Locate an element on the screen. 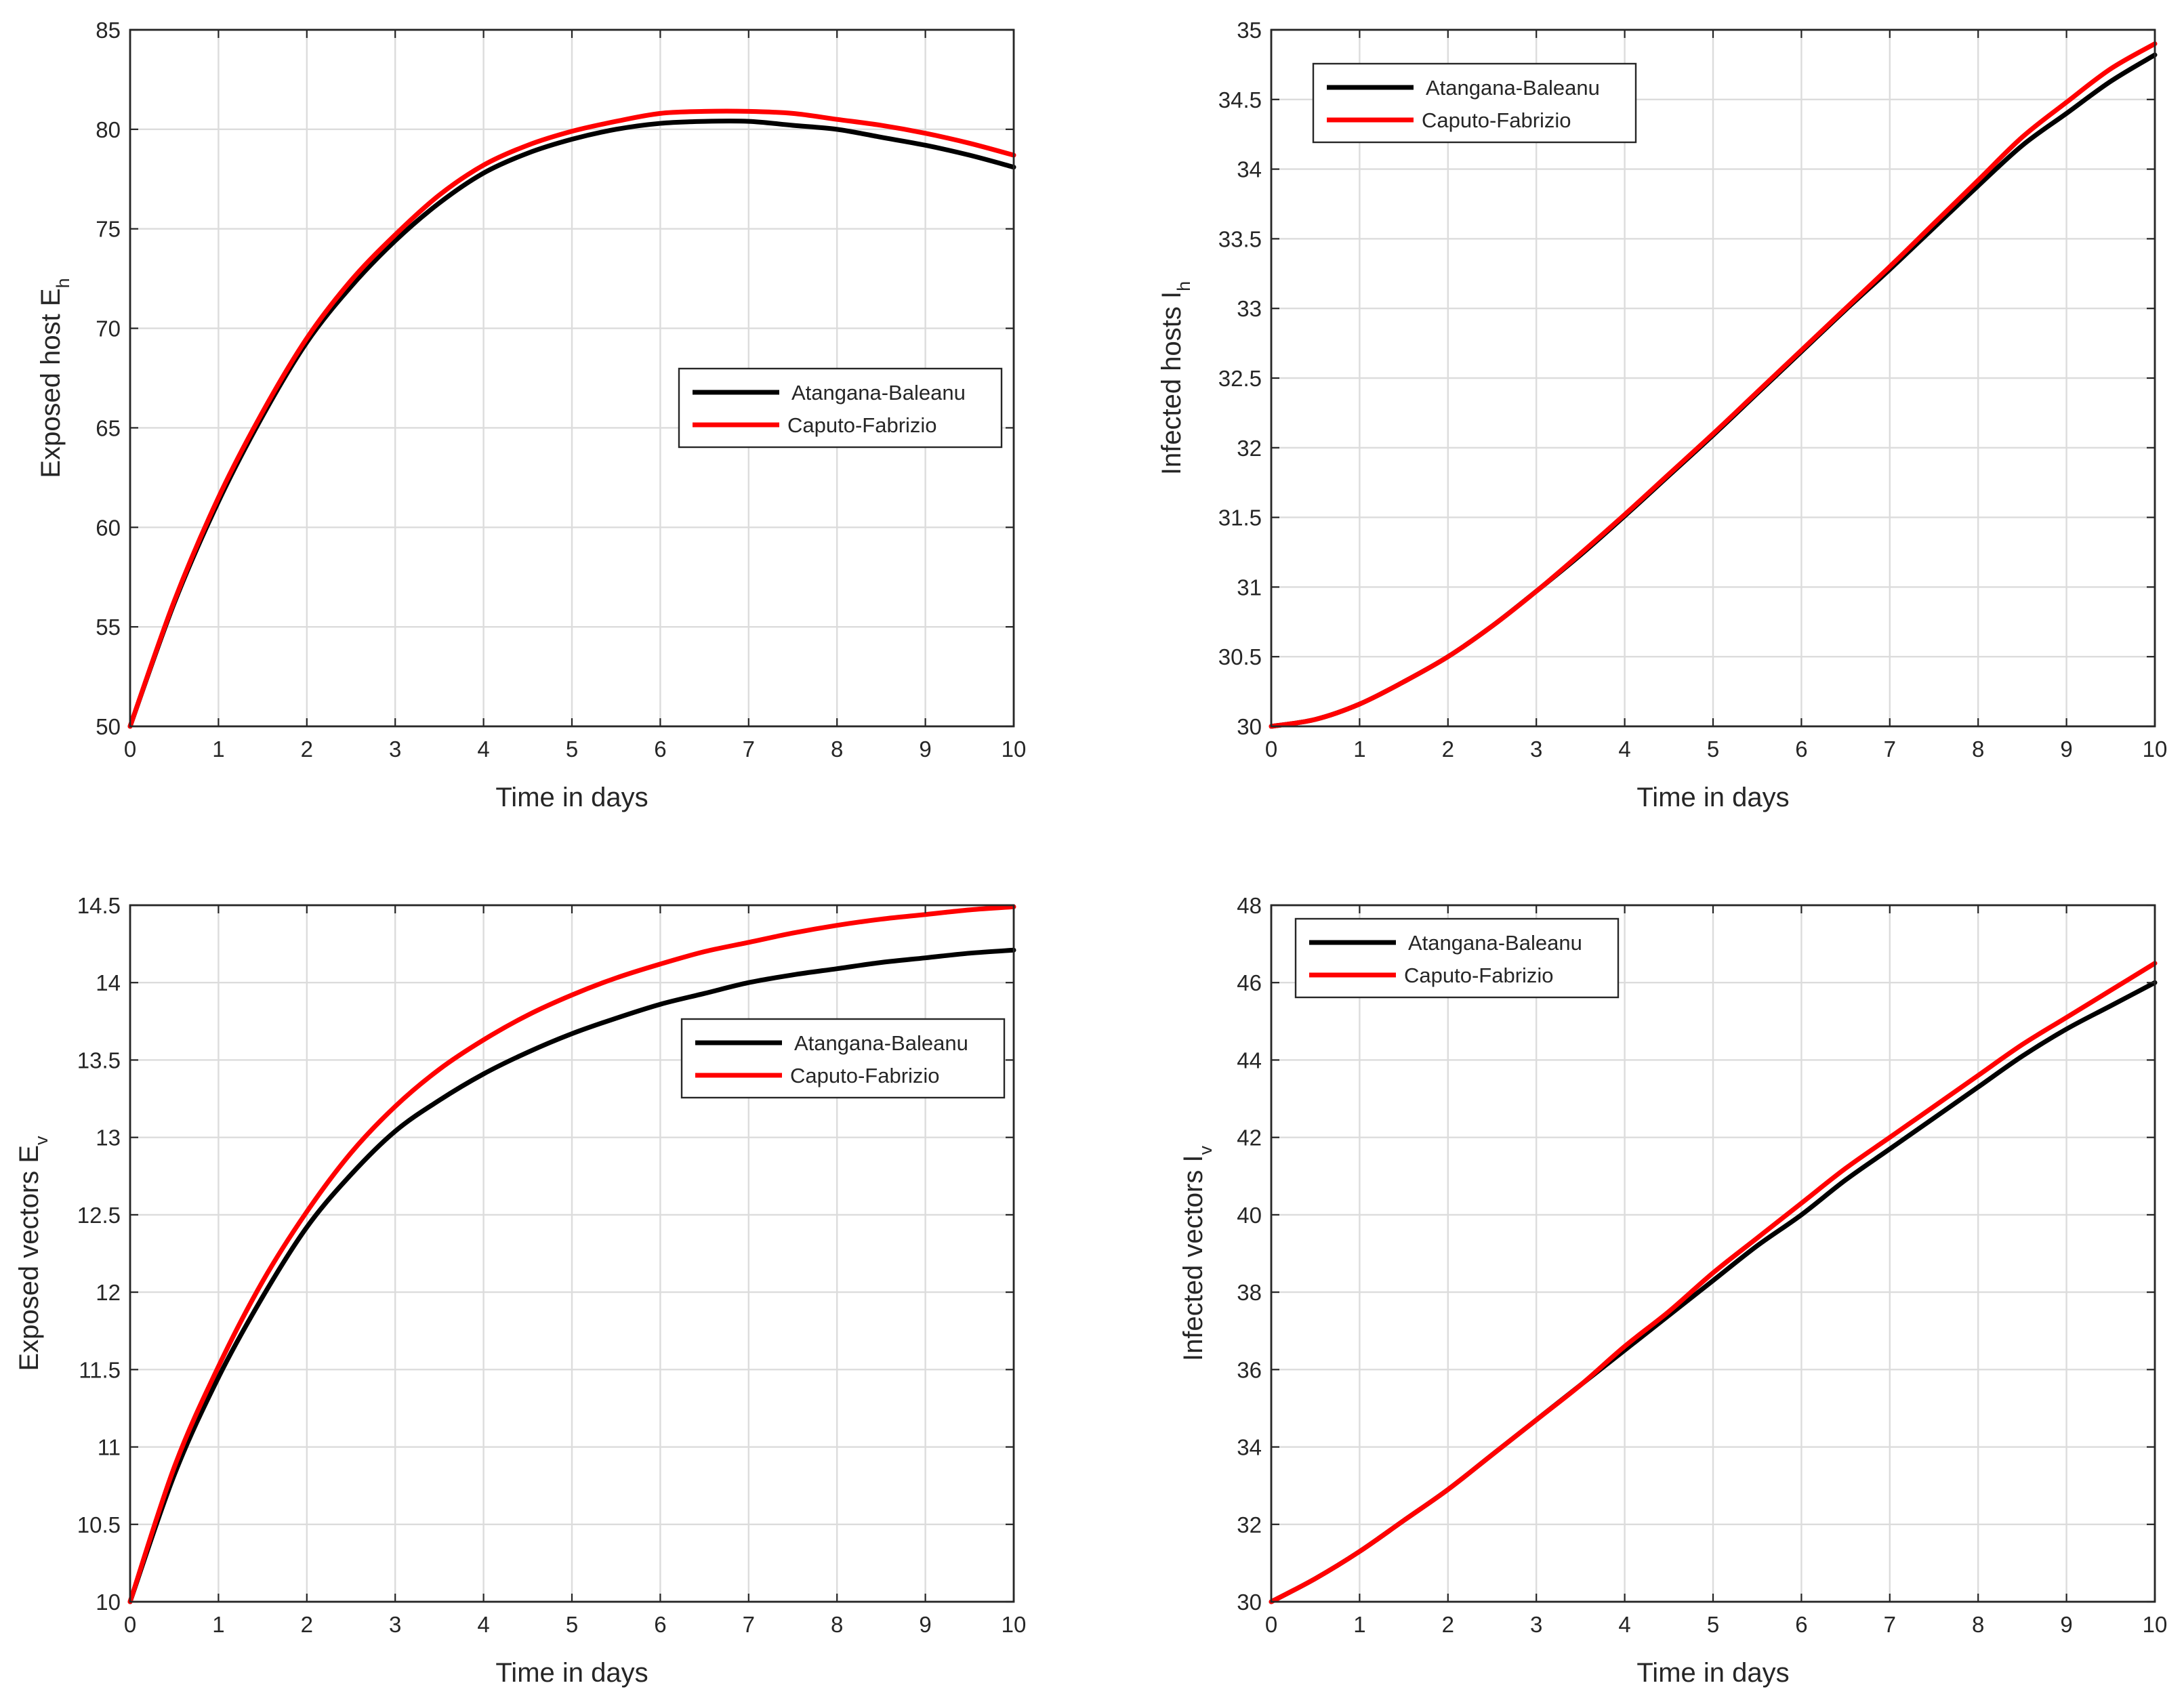 Image resolution: width=2184 pixels, height=1700 pixels. series-line-caputo-fabrizio is located at coordinates (571, 418).